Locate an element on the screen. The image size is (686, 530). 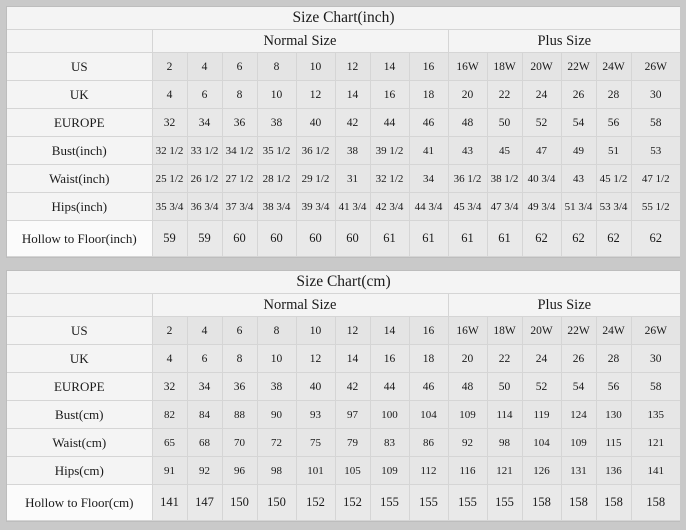
table-cell: 84 is located at coordinates (204, 414).